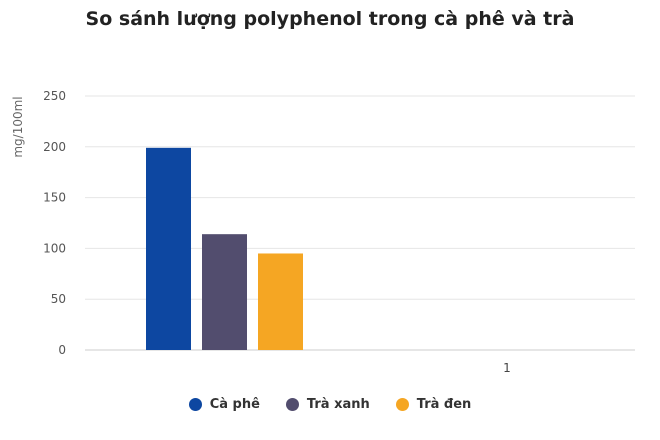 Image resolution: width=660 pixels, height=440 pixels. I want to click on y-axis-label: mg/100ml, so click(18, 126).